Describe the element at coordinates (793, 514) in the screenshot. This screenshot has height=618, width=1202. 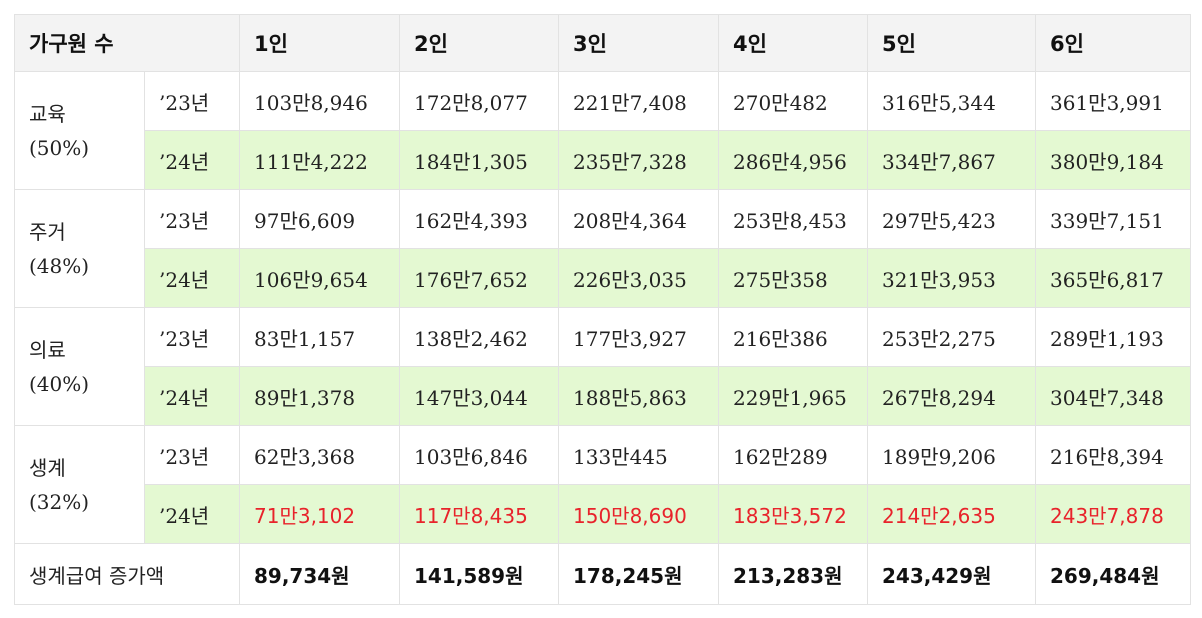
I see `value-cell: 183만3,572` at that location.